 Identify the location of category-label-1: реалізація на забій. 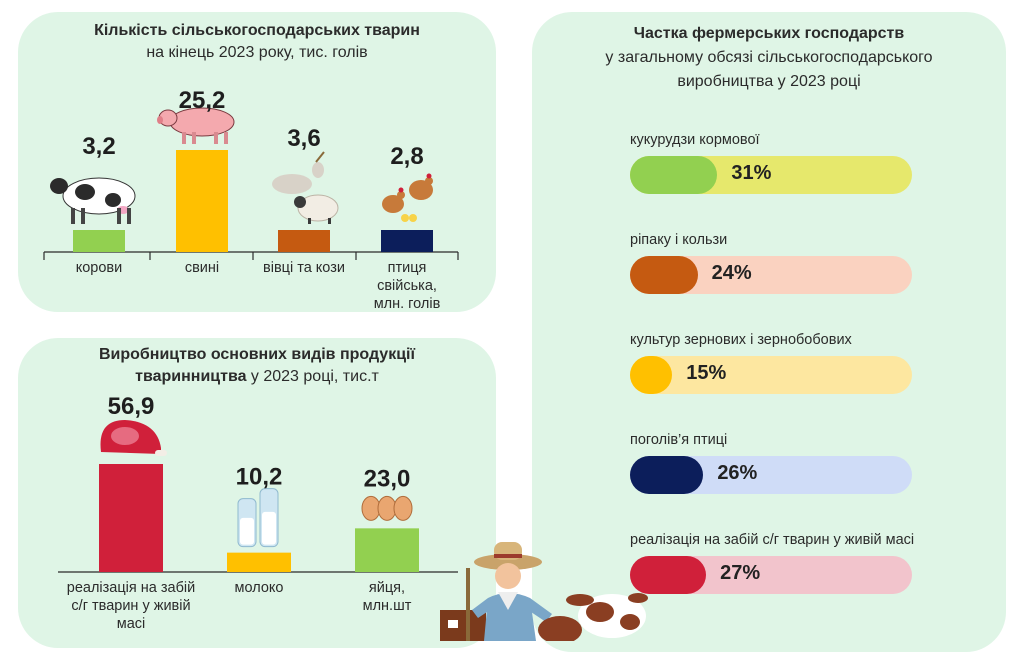
(131, 588).